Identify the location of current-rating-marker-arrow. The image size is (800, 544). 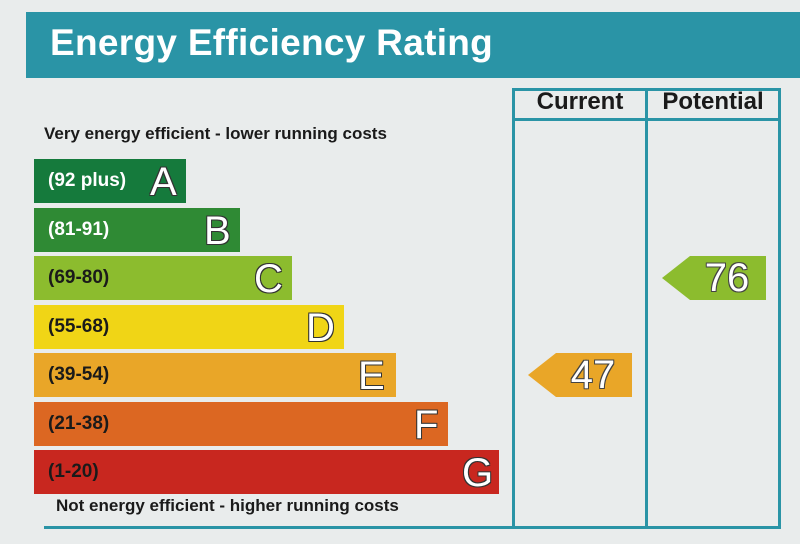
(580, 375).